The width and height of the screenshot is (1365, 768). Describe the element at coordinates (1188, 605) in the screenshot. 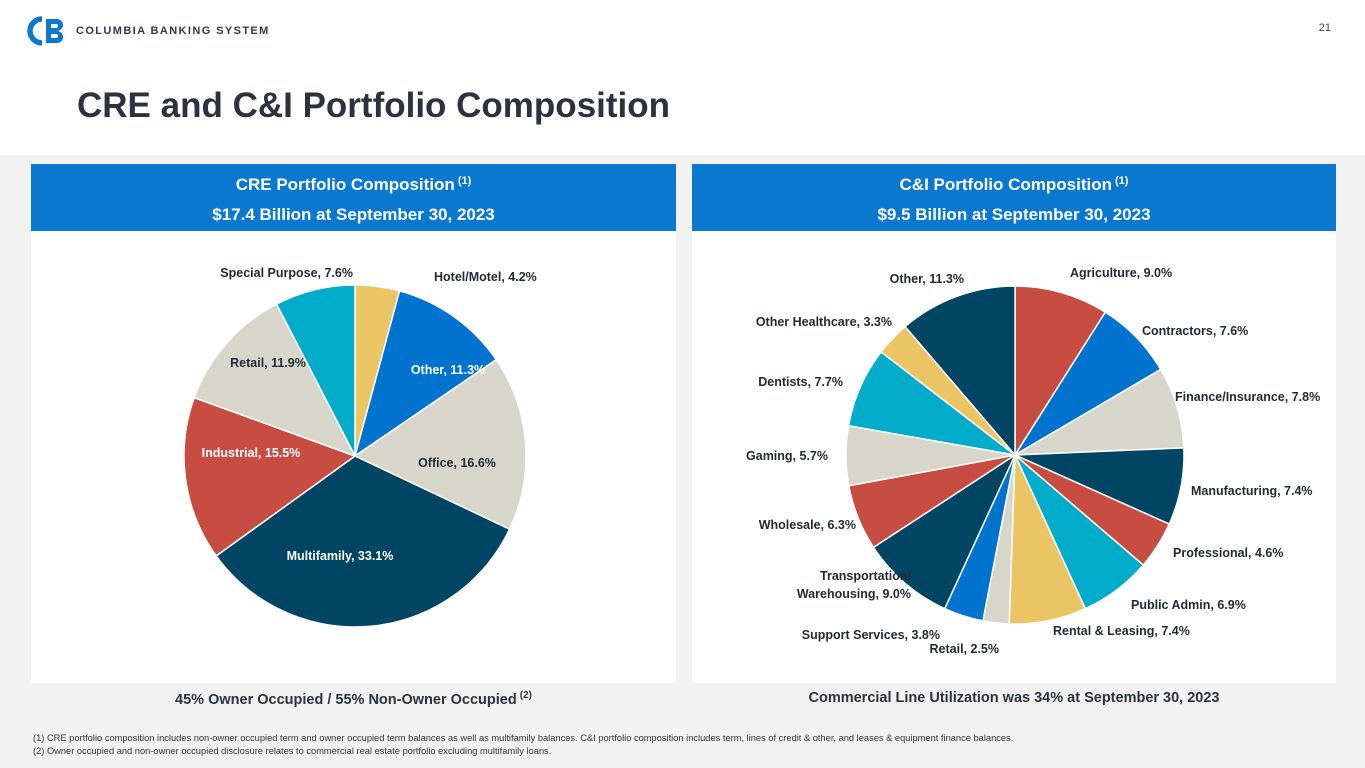

I see `slice-label: Public Admin, 6.9%` at that location.